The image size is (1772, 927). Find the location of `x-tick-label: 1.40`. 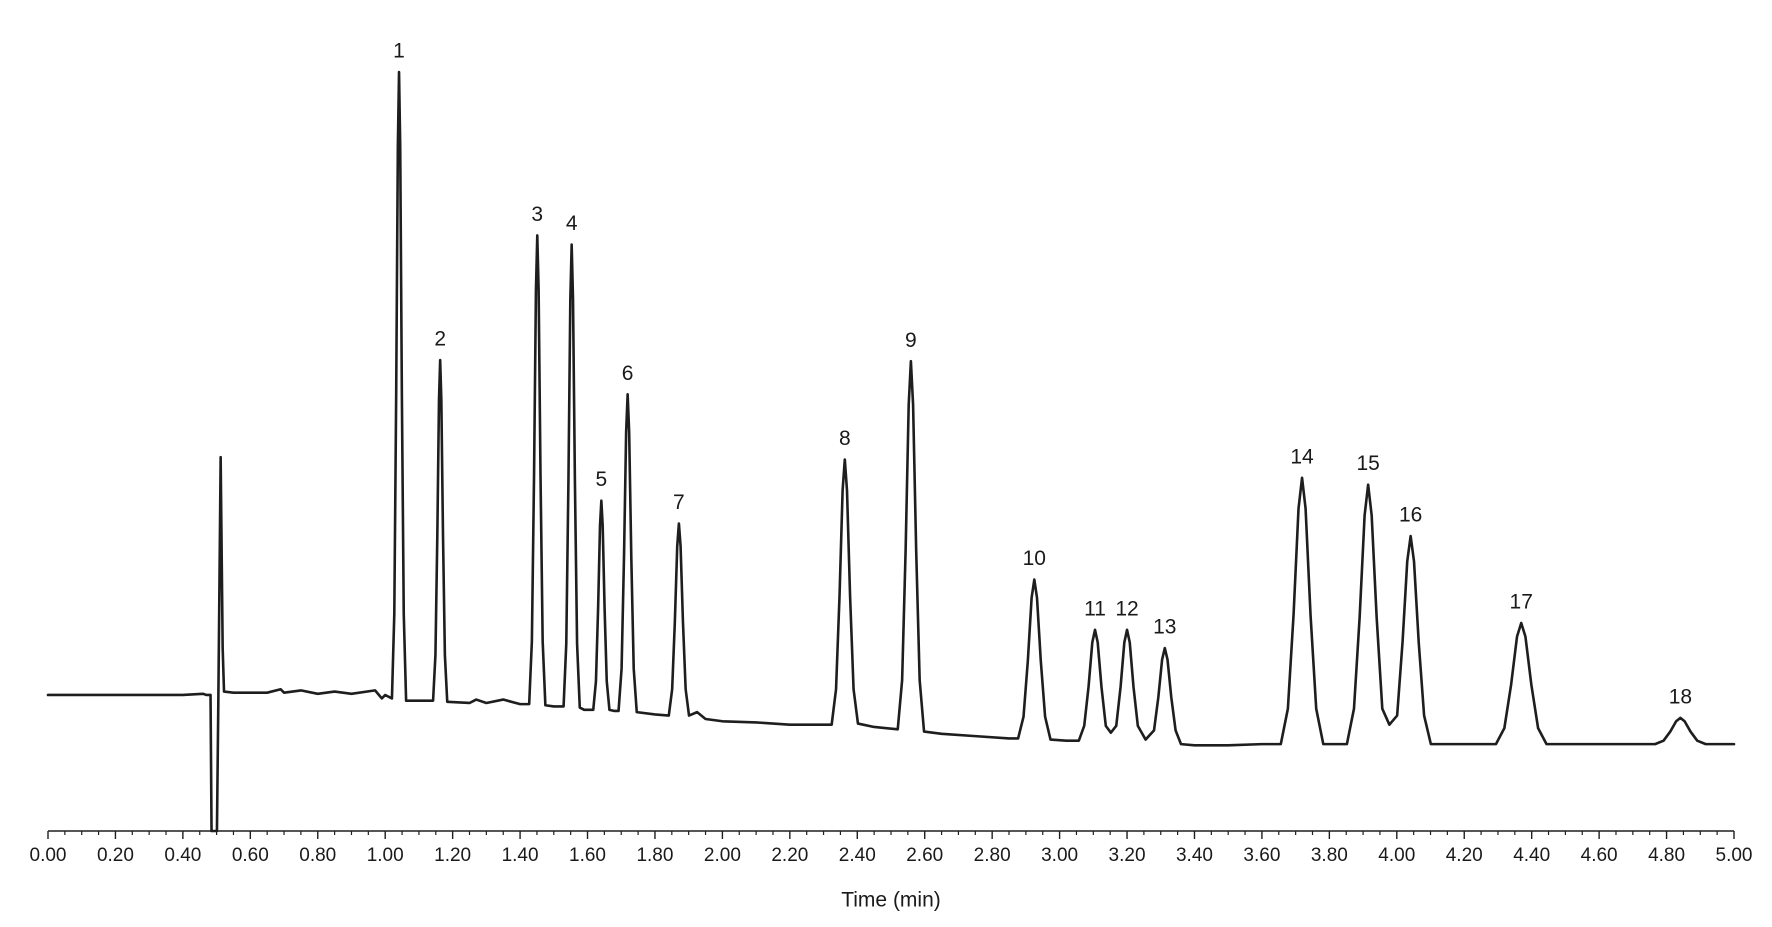

x-tick-label: 1.40 is located at coordinates (520, 855).